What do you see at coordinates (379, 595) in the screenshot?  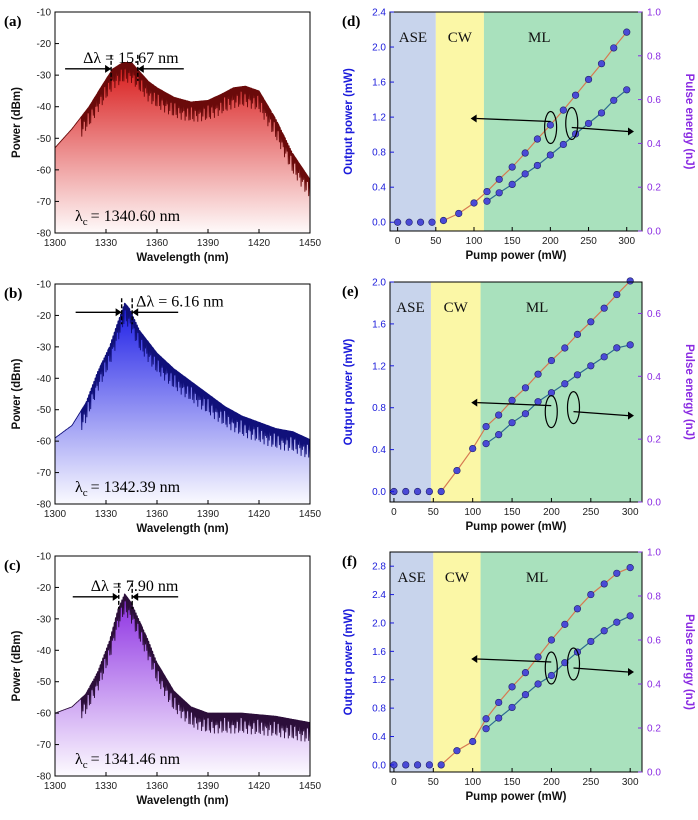 I see `y-tick-label-left: 2.4` at bounding box center [379, 595].